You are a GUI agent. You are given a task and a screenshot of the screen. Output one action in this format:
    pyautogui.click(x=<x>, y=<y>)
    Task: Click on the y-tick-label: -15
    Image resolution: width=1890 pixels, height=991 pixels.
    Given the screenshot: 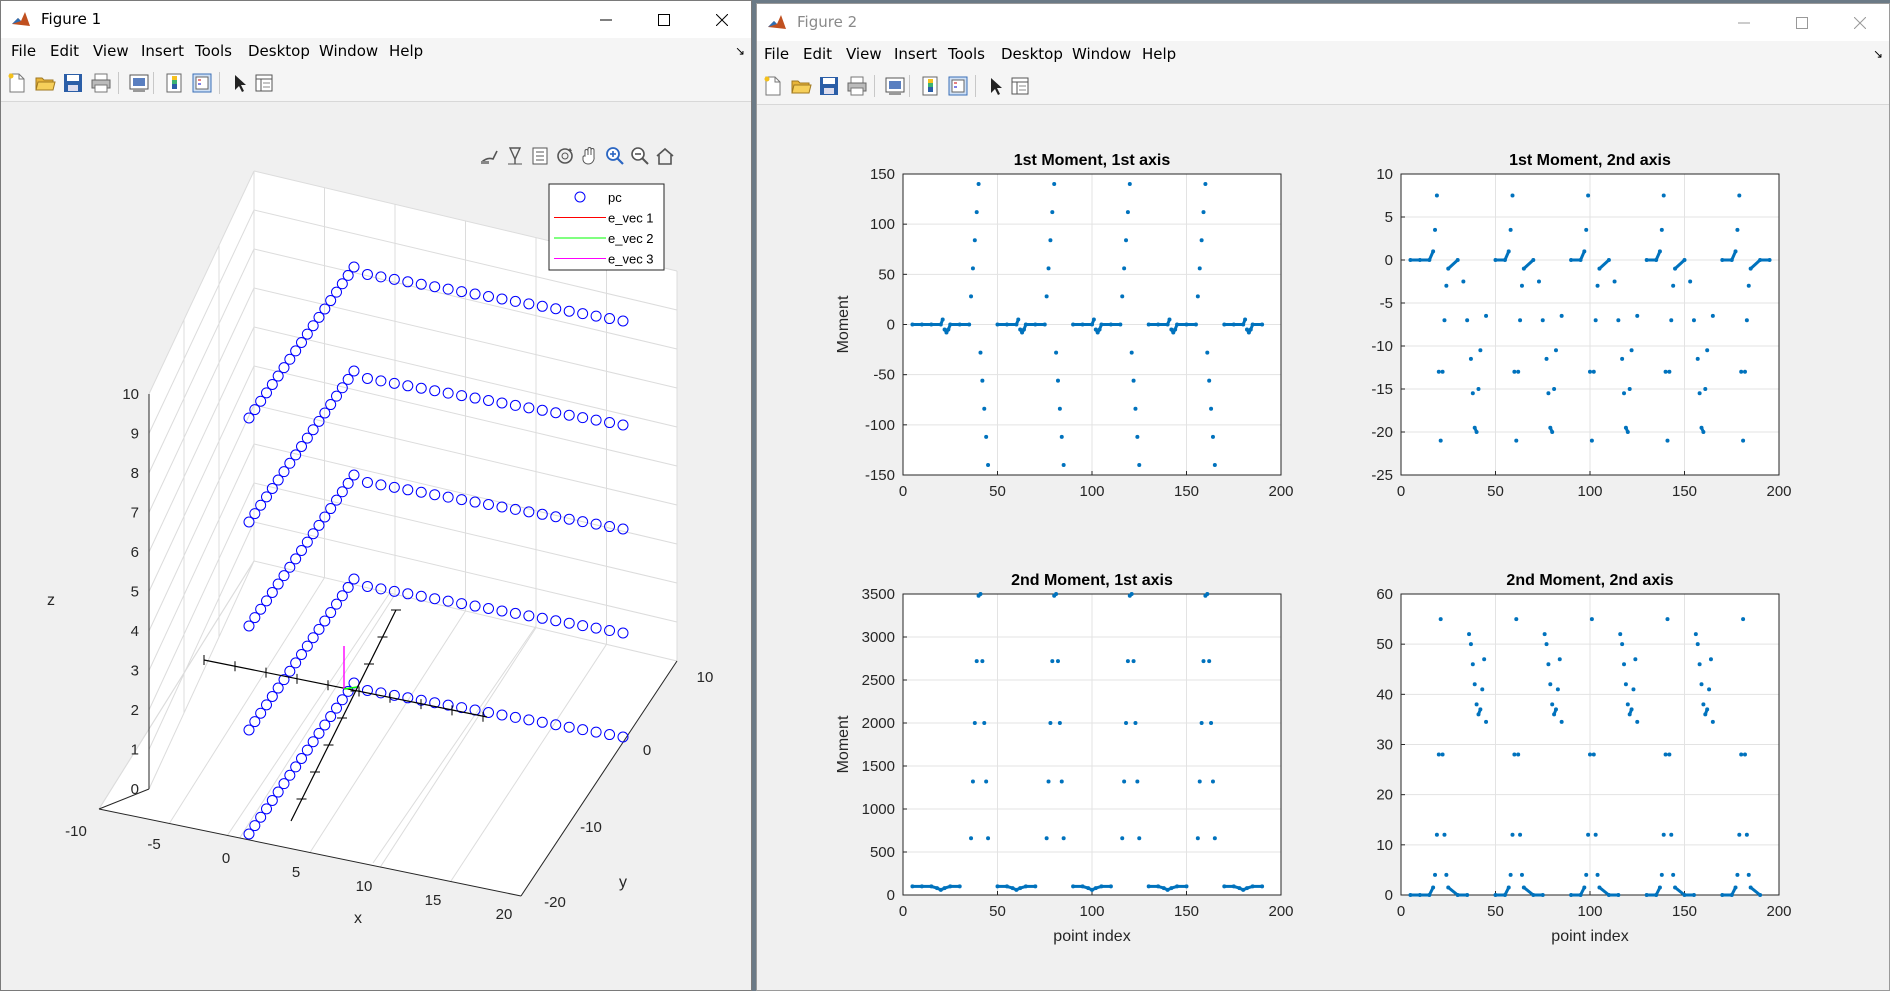 What is the action you would take?
    pyautogui.click(x=1382, y=389)
    